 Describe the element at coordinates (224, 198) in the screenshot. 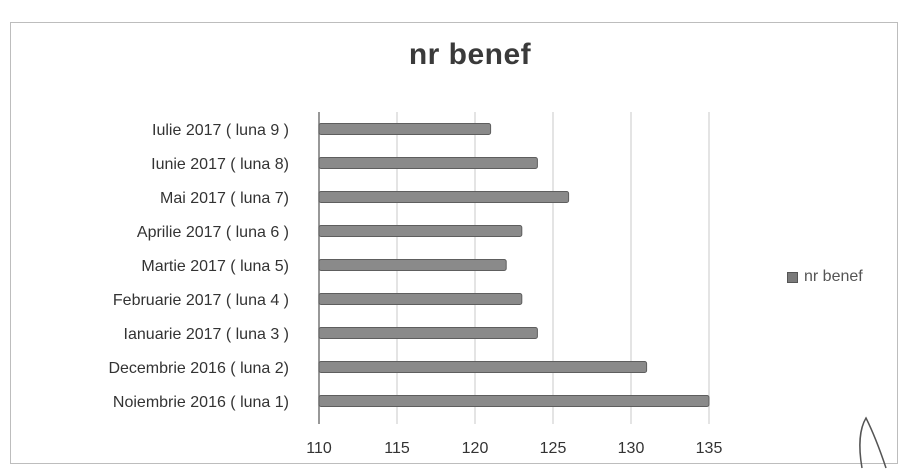

I see `category-label: Mai 2017 ( luna 7)` at that location.